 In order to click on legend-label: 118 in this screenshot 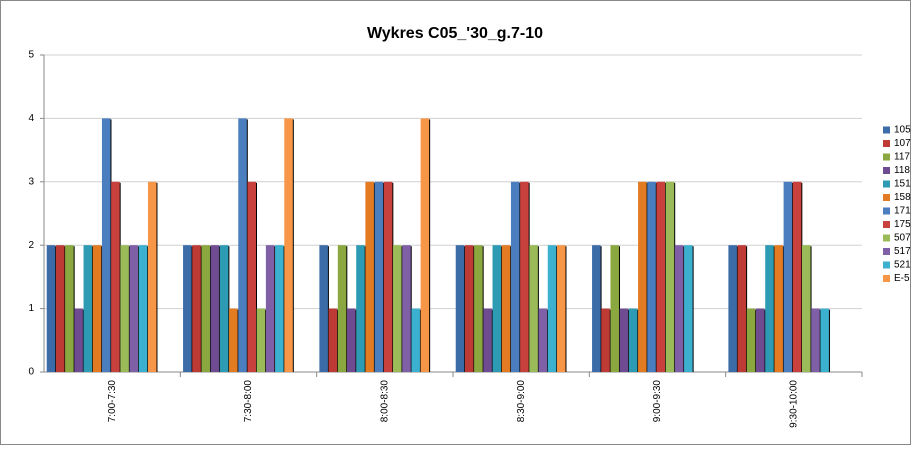, I will do `click(902, 170)`.